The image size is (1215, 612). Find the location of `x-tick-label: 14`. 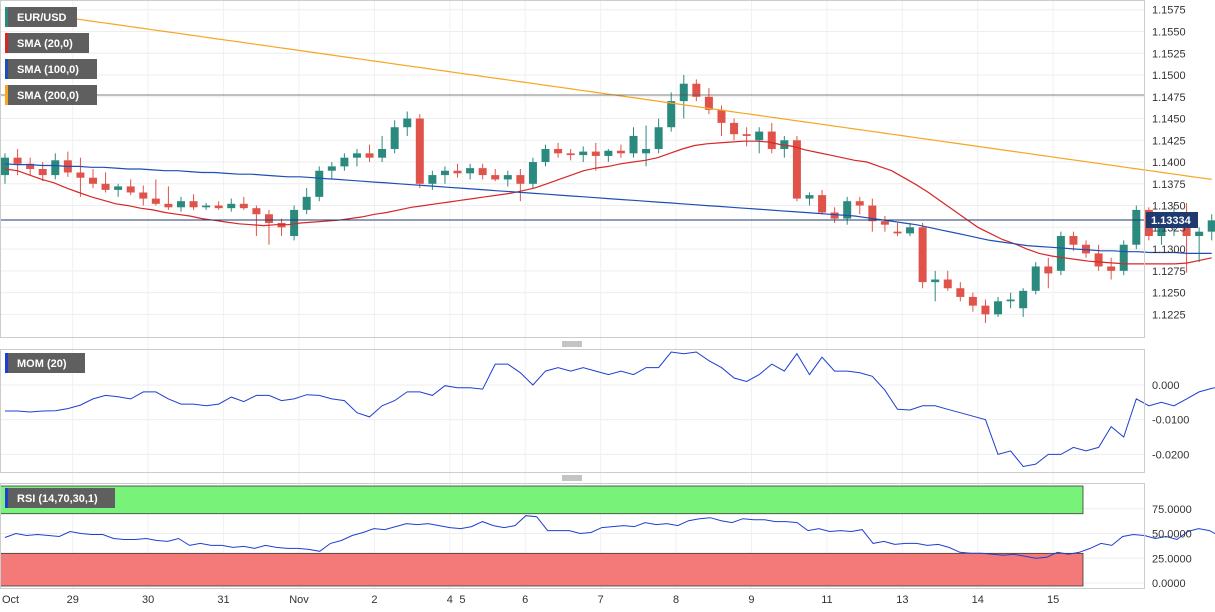

x-tick-label: 14 is located at coordinates (978, 600).